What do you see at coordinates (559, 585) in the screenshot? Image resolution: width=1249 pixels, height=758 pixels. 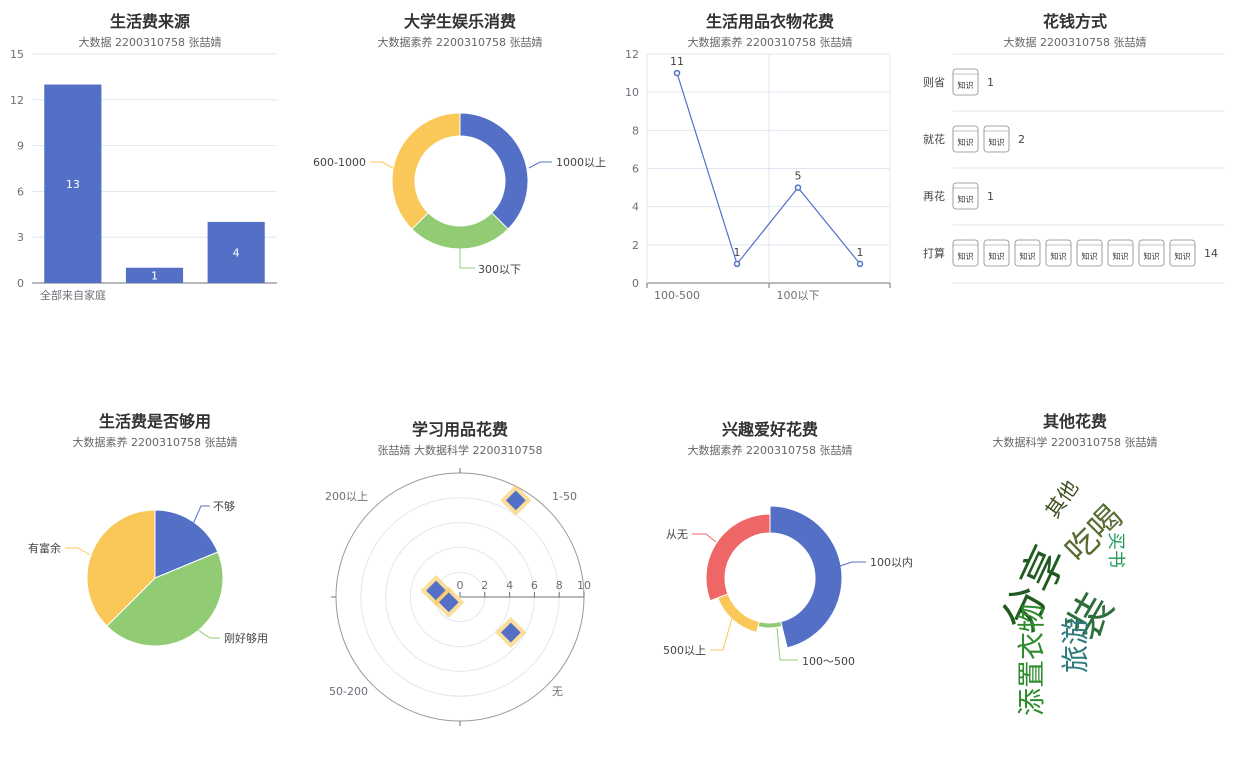 I see `radius-tick-label: 8` at bounding box center [559, 585].